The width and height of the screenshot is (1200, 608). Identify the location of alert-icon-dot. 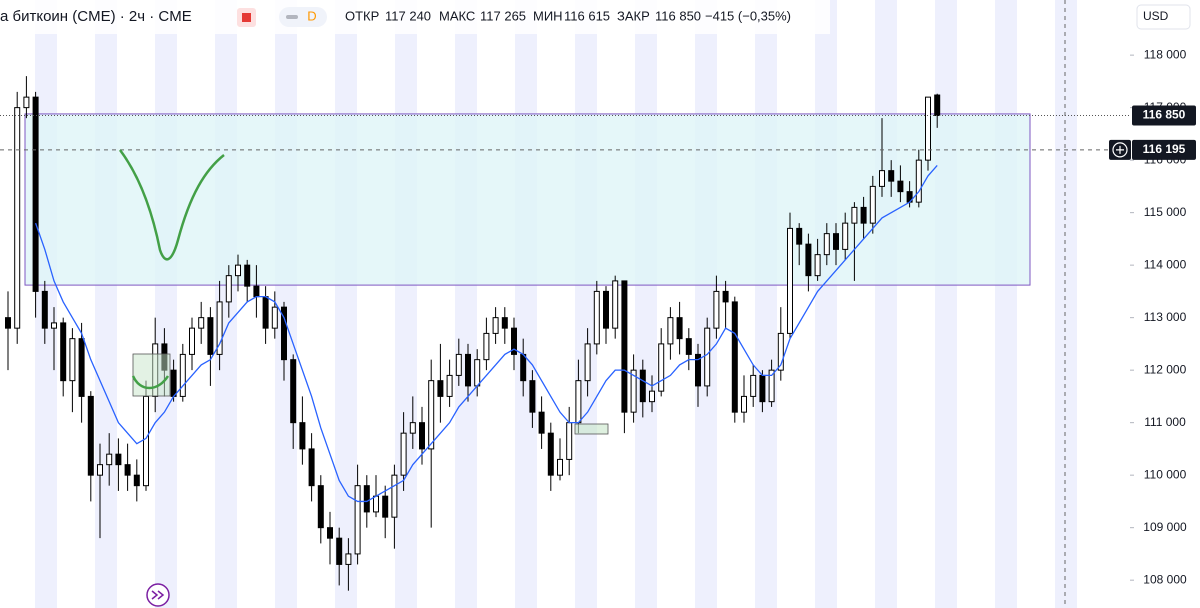
(246, 17).